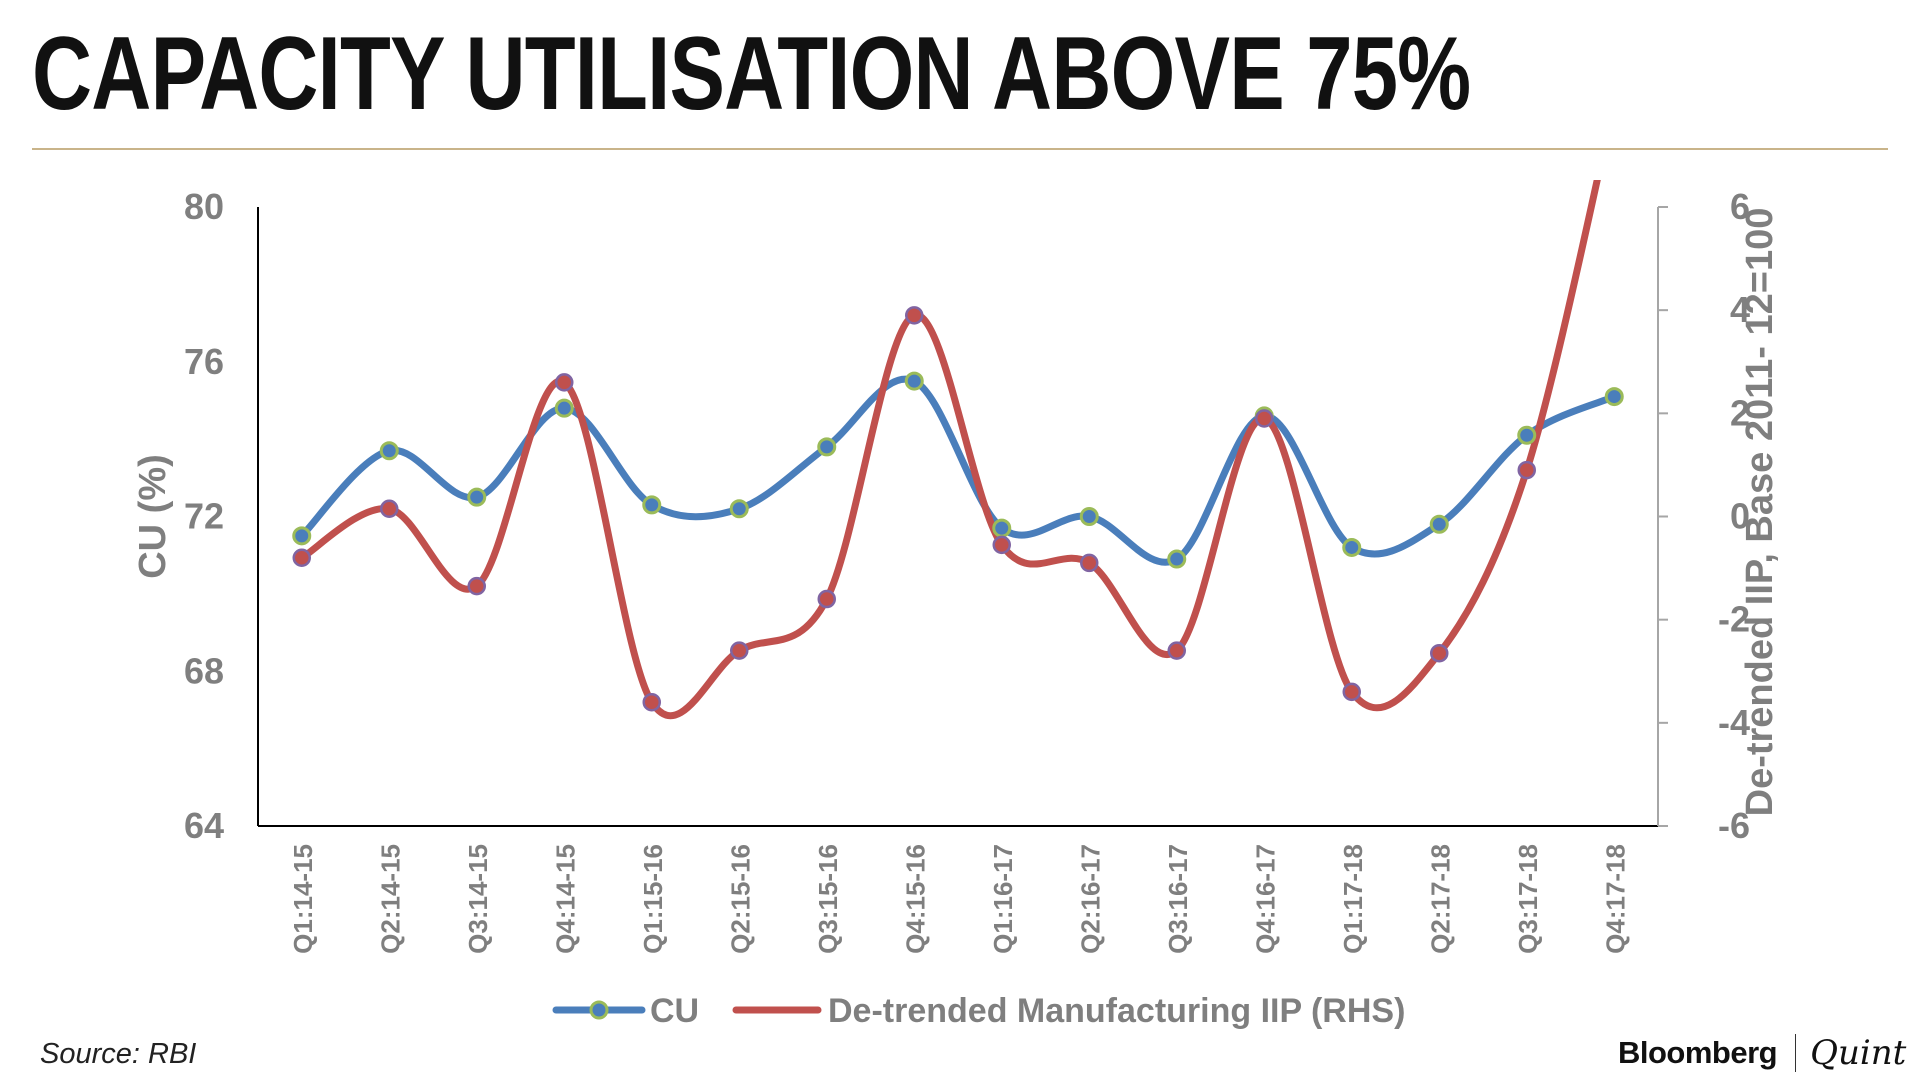 The image size is (1920, 1080). I want to click on legend-cu-swatch-marker, so click(599, 1010).